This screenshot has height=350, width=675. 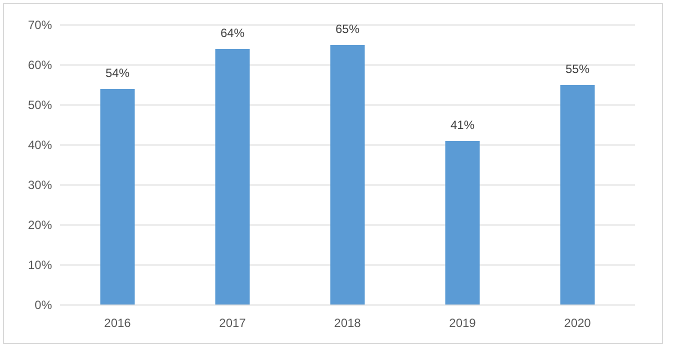 I want to click on x-tick-label: 2019, so click(x=462, y=323).